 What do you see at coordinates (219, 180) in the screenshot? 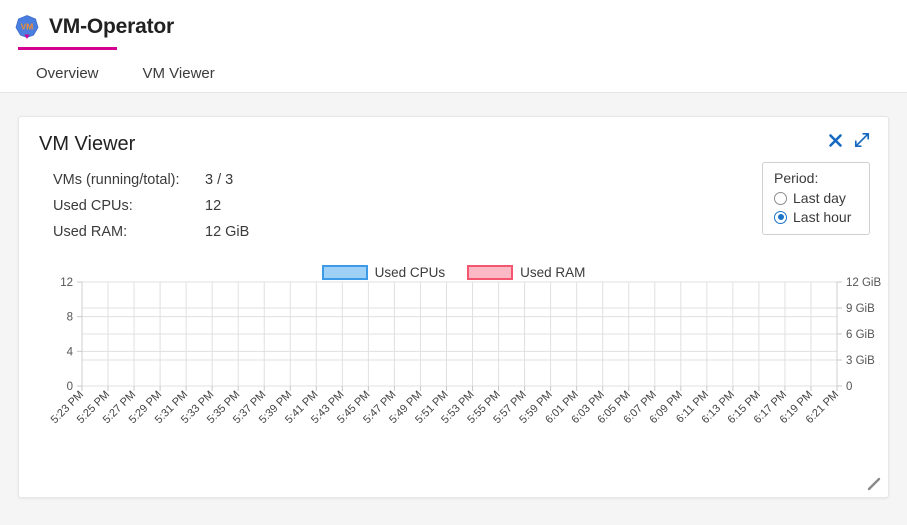
I see `summary-value: 3 / 3` at bounding box center [219, 180].